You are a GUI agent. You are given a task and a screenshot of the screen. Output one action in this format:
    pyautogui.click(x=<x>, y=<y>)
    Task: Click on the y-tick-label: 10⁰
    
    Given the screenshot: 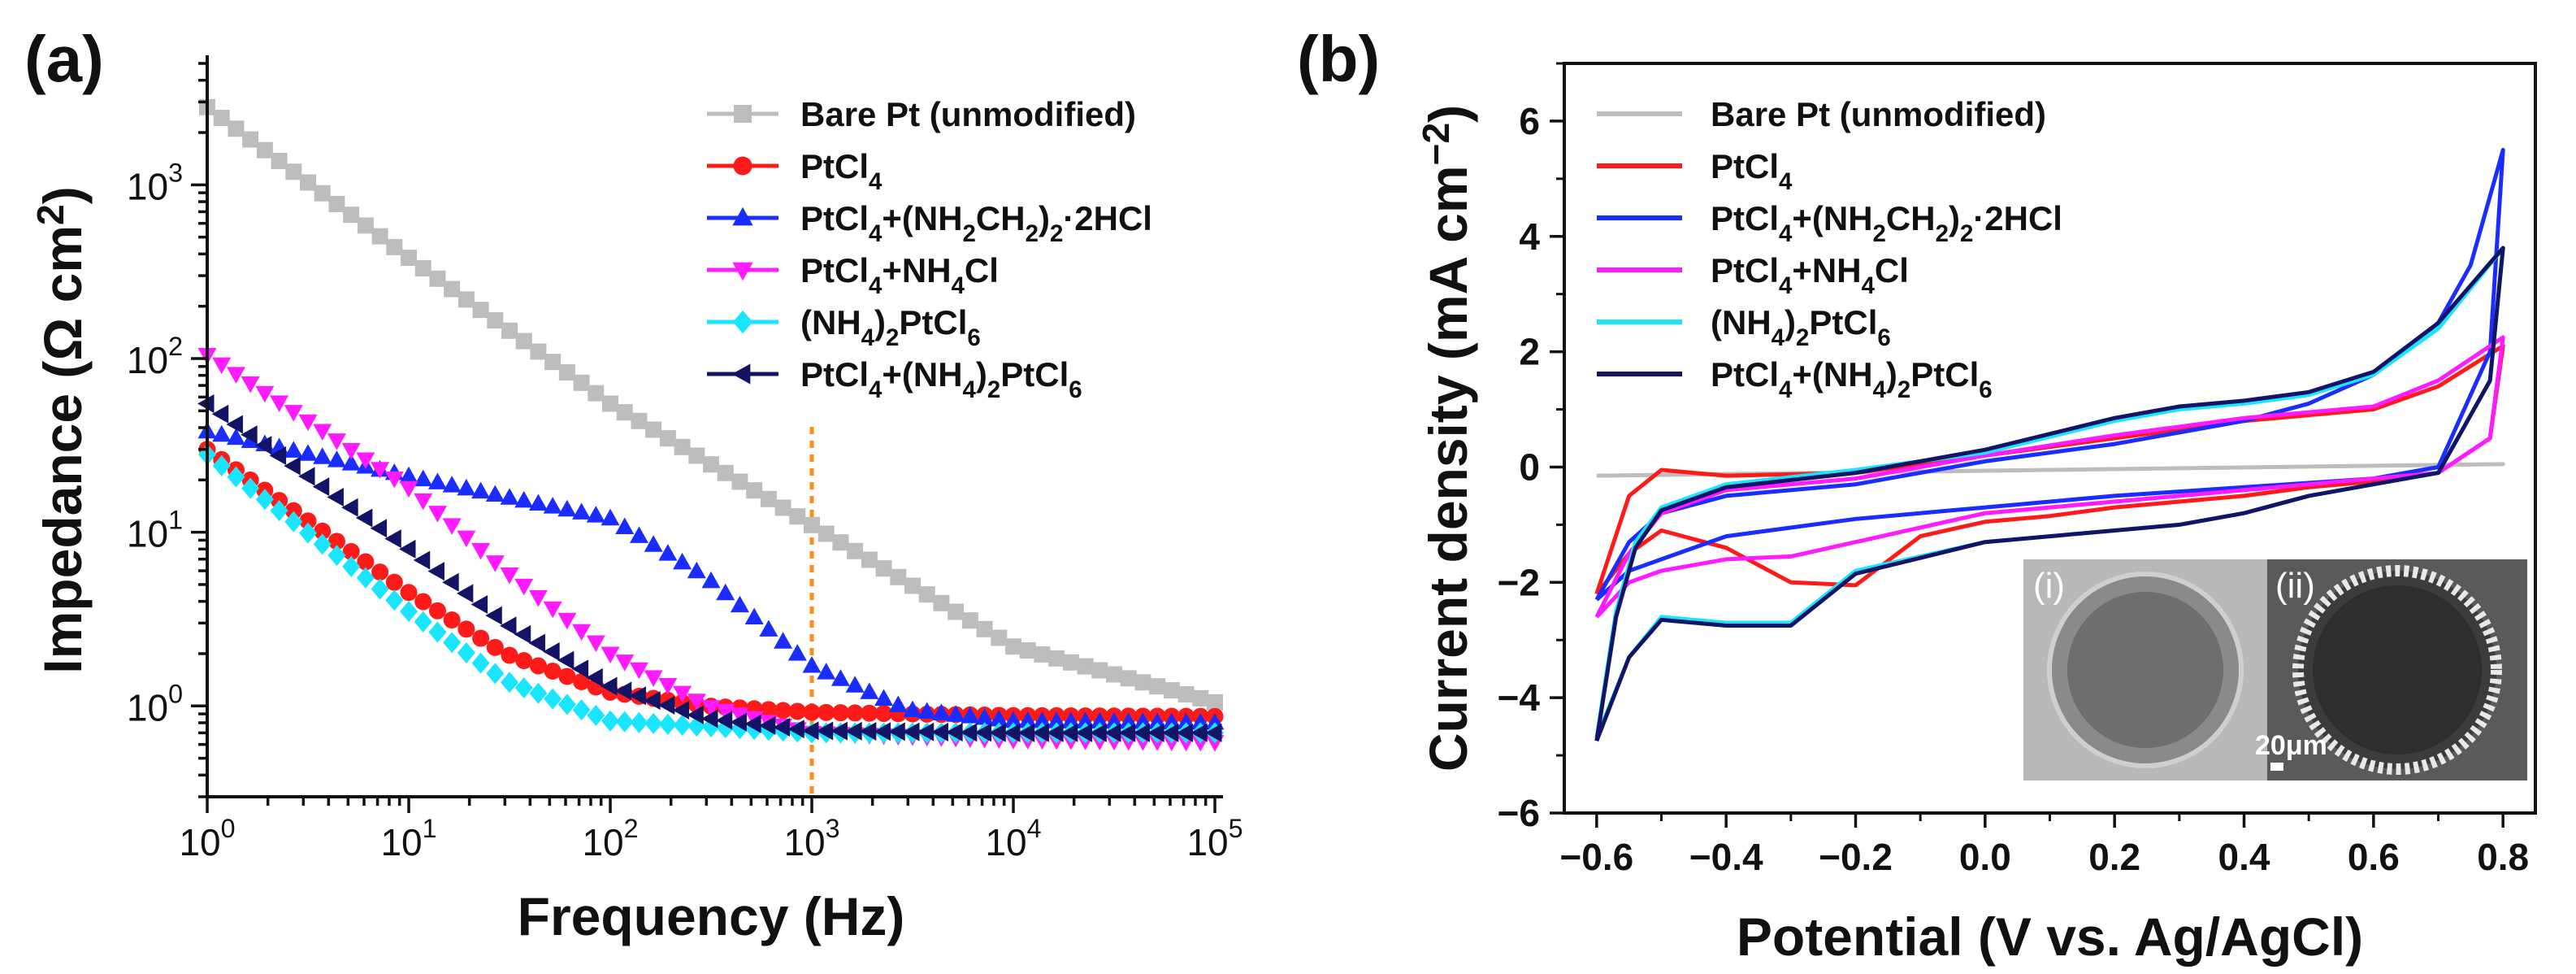 What is the action you would take?
    pyautogui.click(x=155, y=703)
    